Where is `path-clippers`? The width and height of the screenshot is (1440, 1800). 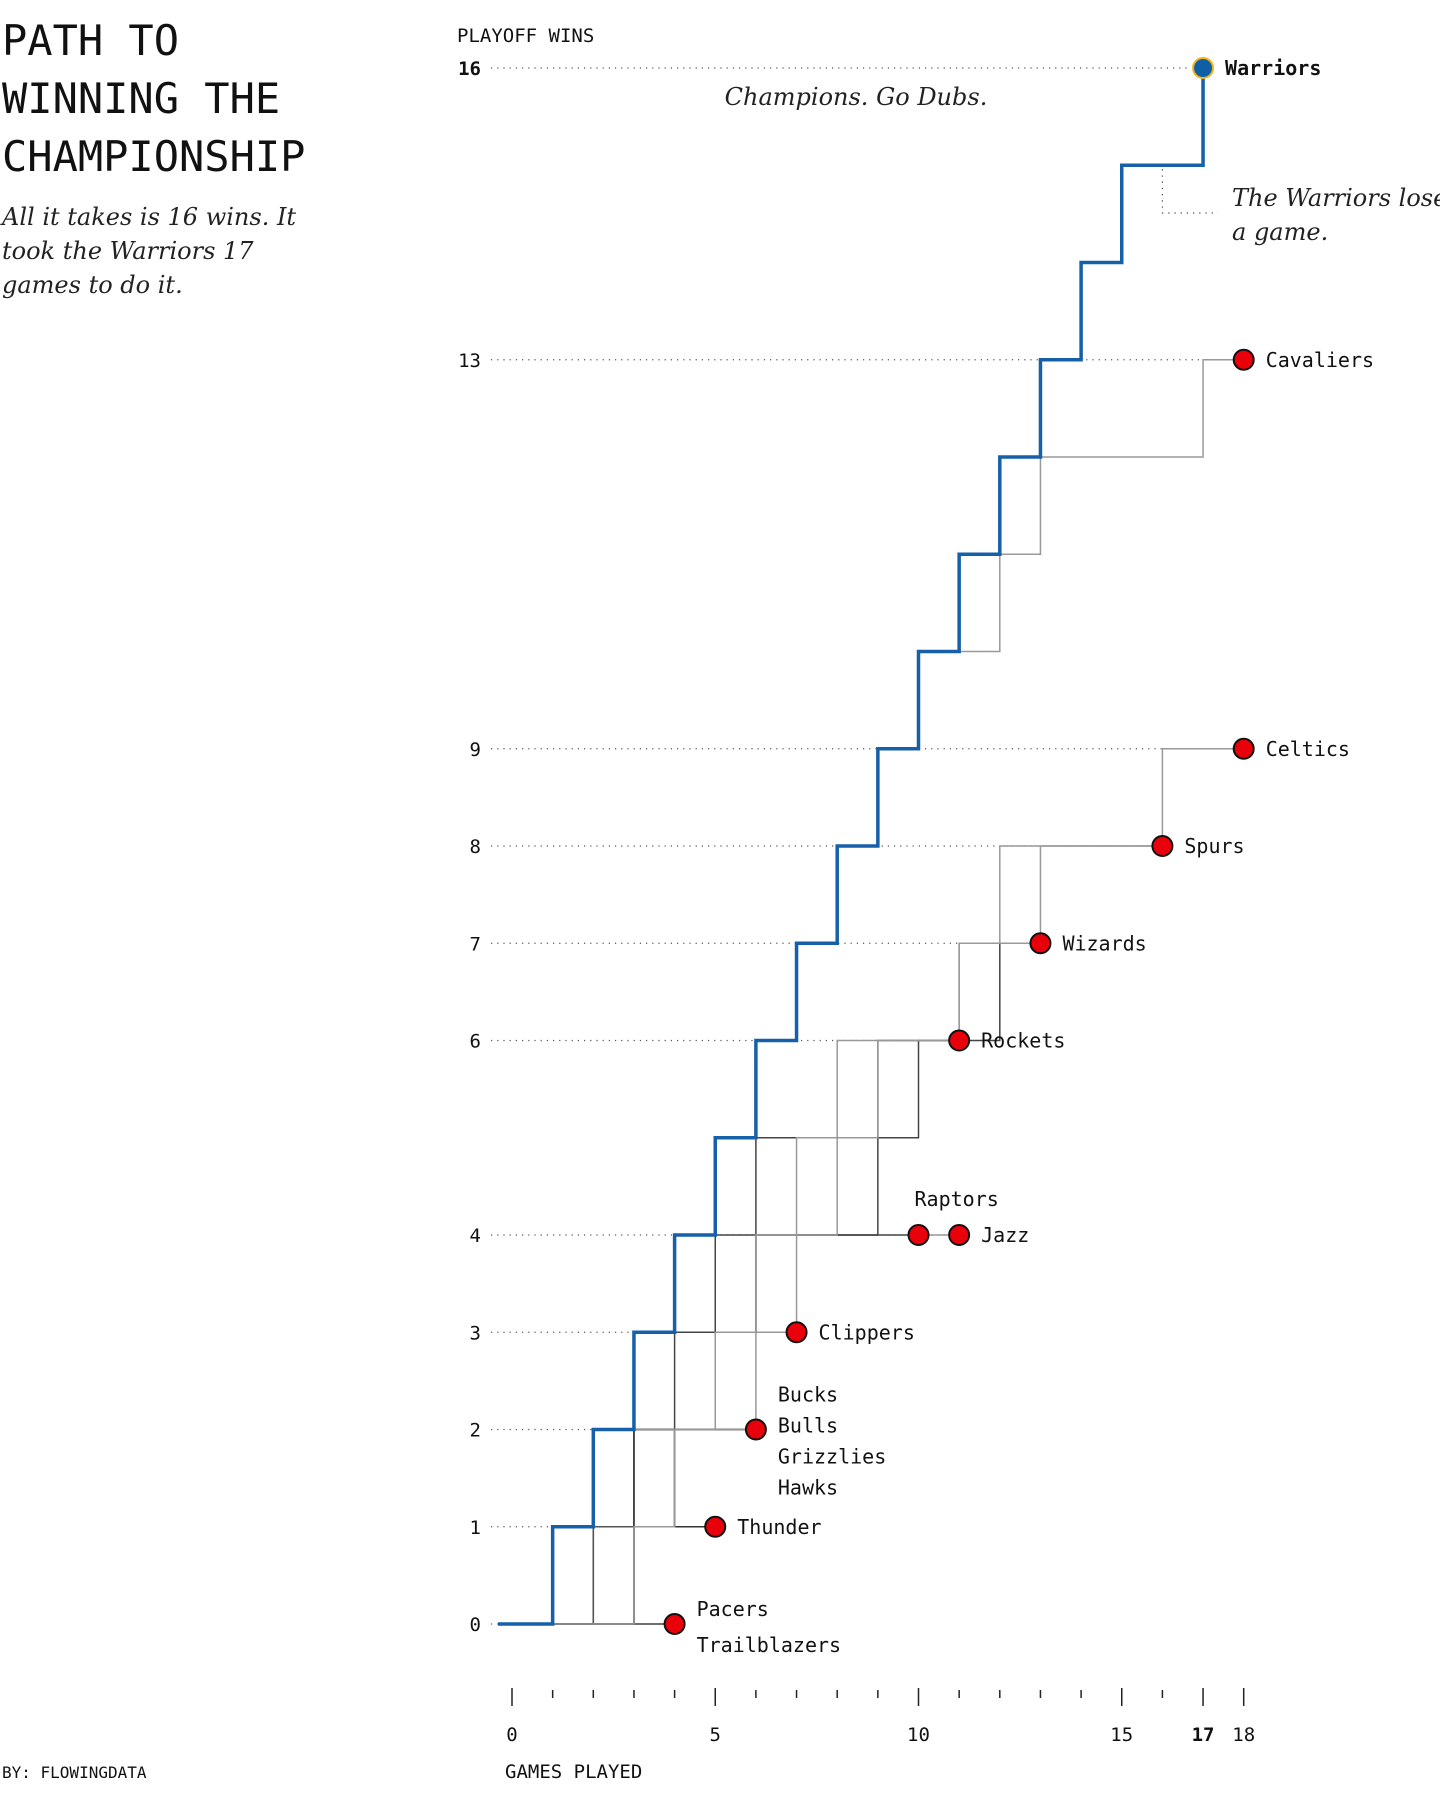
path-clippers is located at coordinates (647, 1478).